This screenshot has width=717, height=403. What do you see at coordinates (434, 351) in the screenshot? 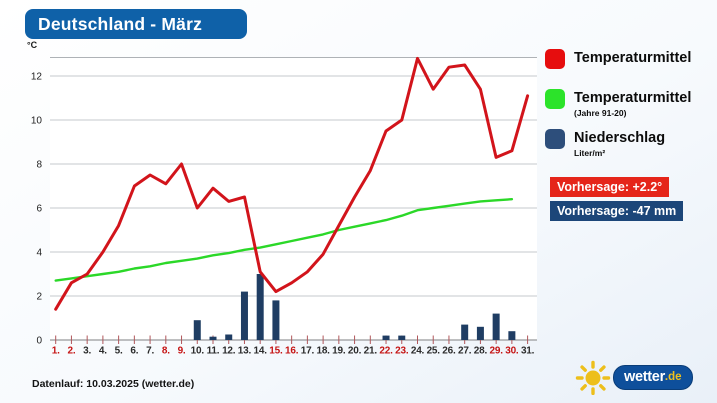
I see `x-axis-tick-label: 25.` at bounding box center [434, 351].